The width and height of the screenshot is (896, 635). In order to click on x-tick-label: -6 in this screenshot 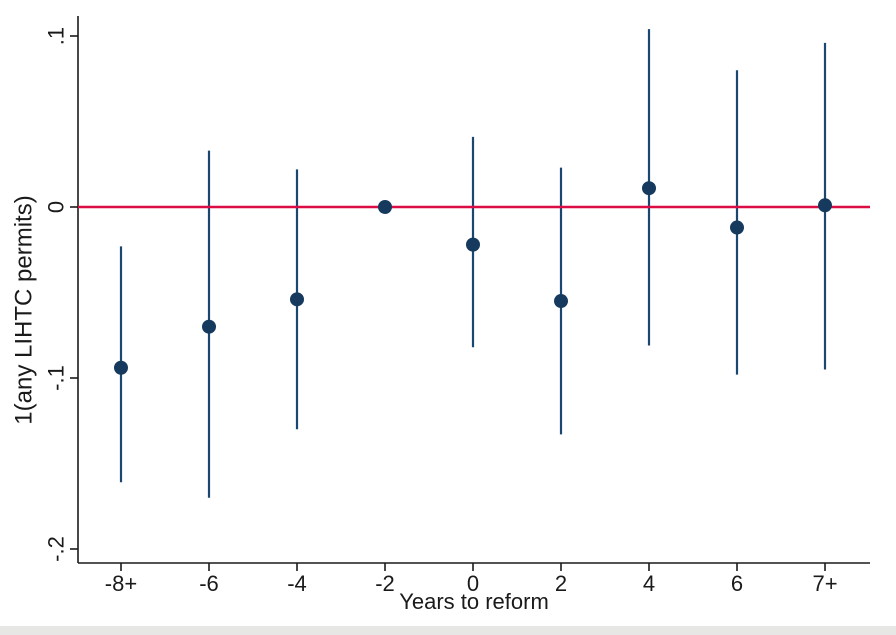, I will do `click(209, 583)`.